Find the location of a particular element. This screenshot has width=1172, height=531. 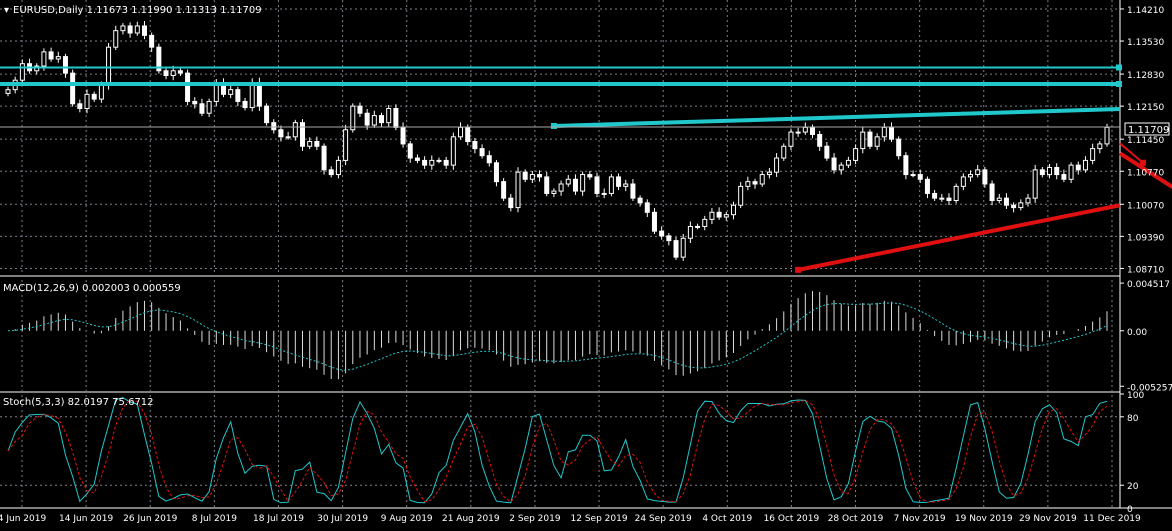

cyan-resistance-trendline is located at coordinates (837, 117).